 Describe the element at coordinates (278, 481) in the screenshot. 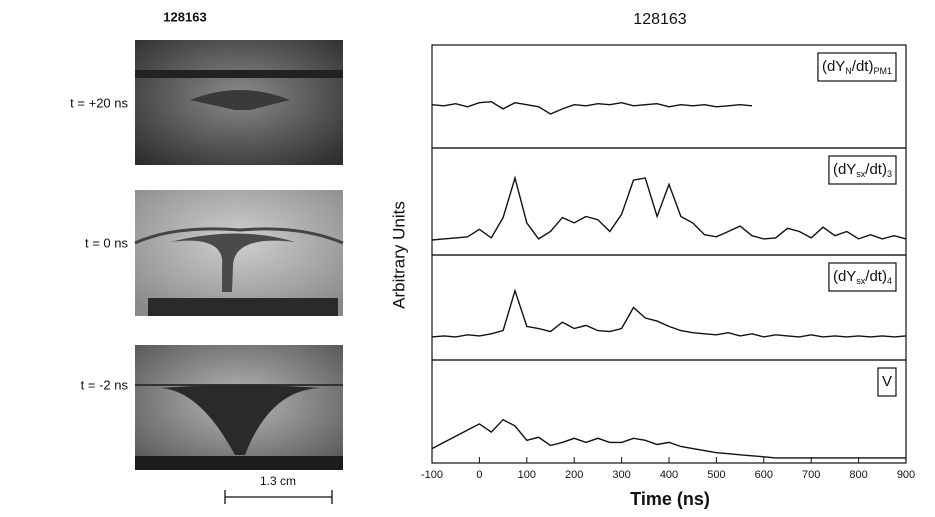

I see `scale-label: 1.3 cm` at that location.